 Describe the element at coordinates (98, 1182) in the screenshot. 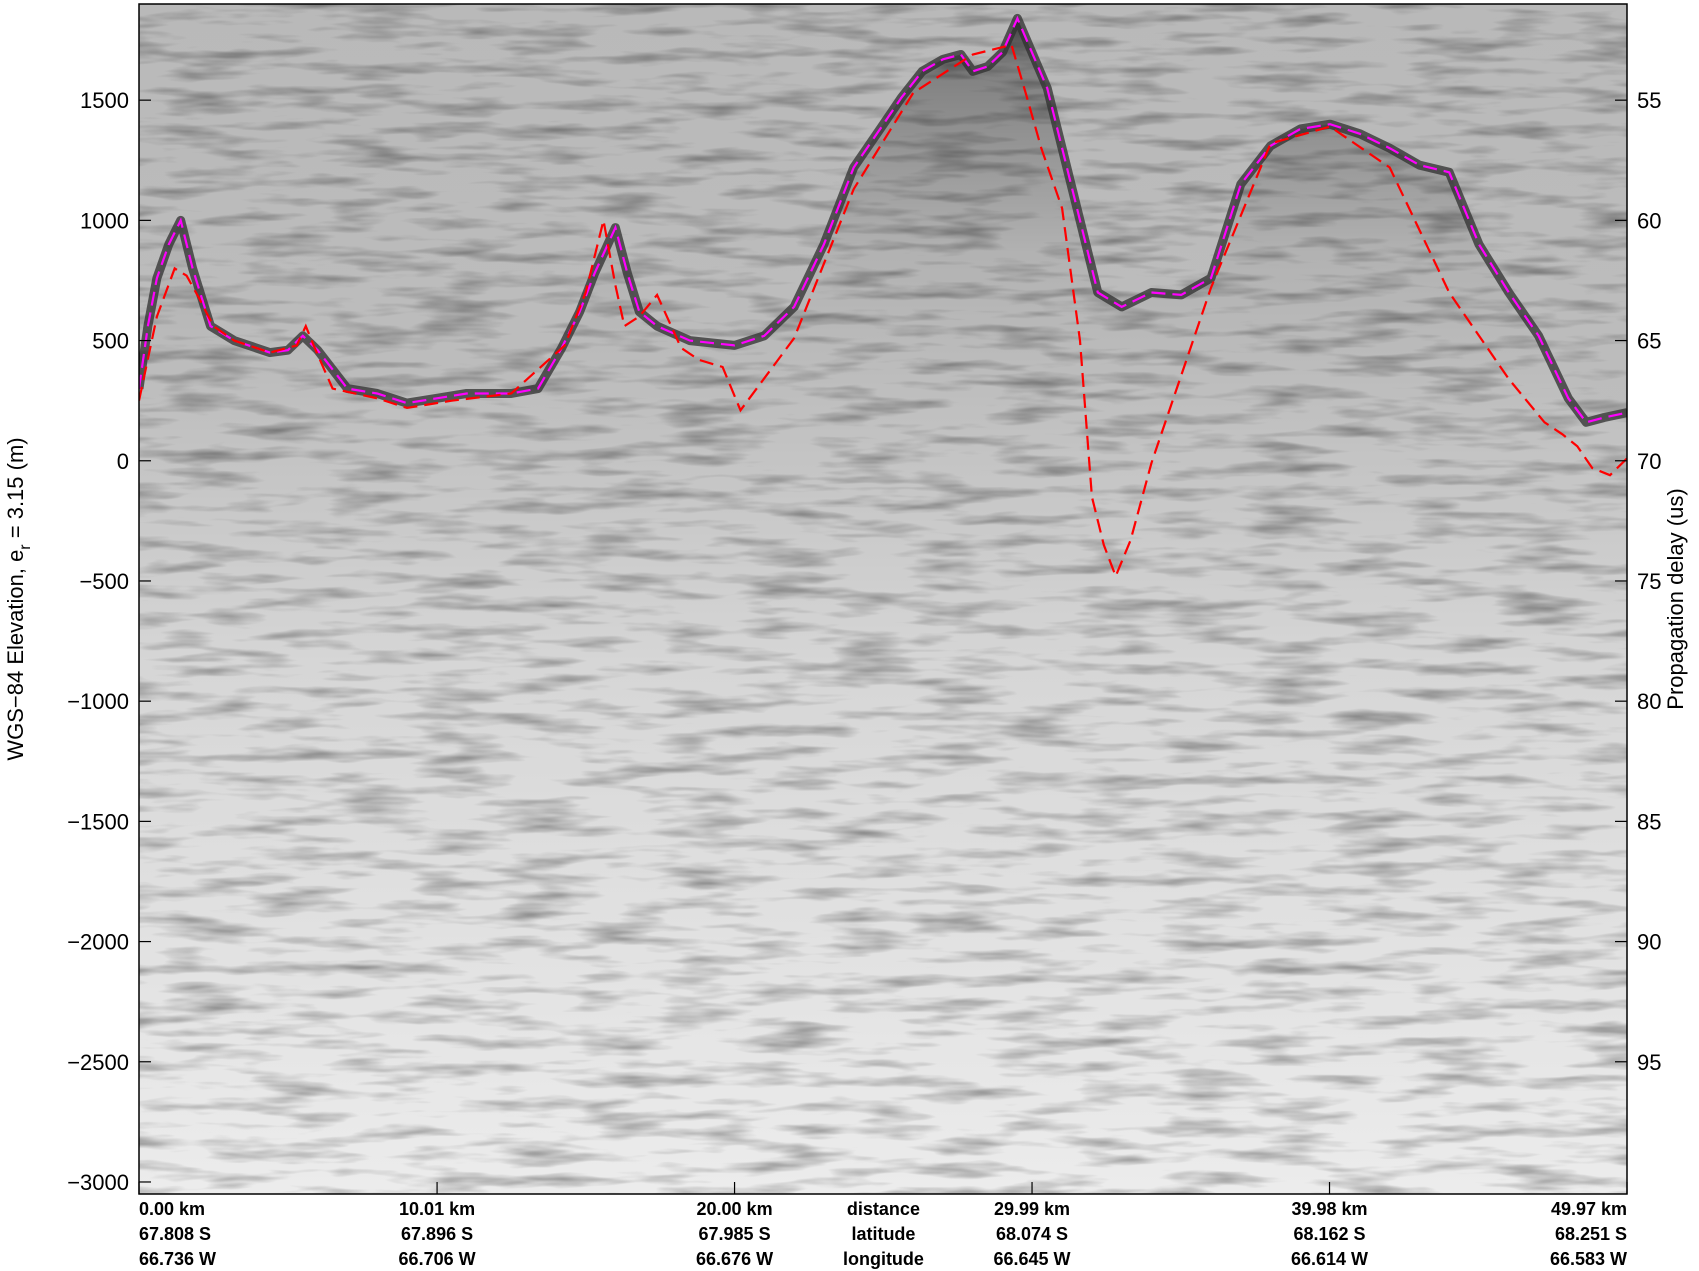

I see `left-tick-label: −3000` at that location.